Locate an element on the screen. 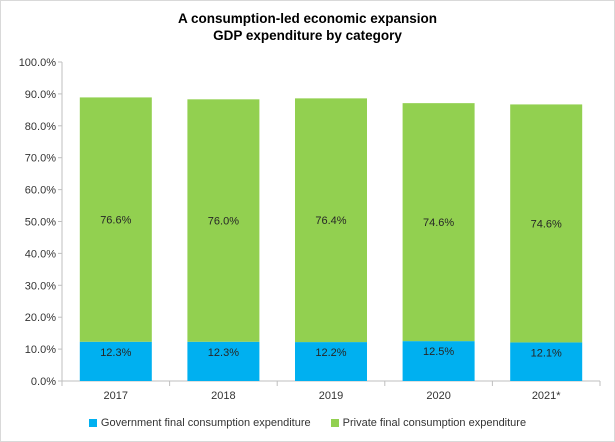 Image resolution: width=615 pixels, height=442 pixels. legend-item-private: Private final consumption expenditure is located at coordinates (428, 423).